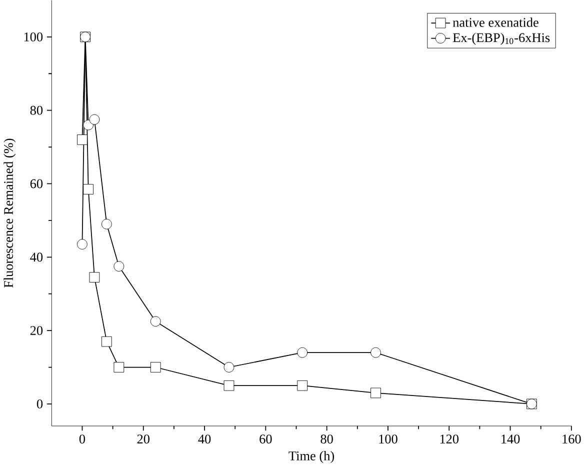  I want to click on x-tick-label: 160, so click(571, 439).